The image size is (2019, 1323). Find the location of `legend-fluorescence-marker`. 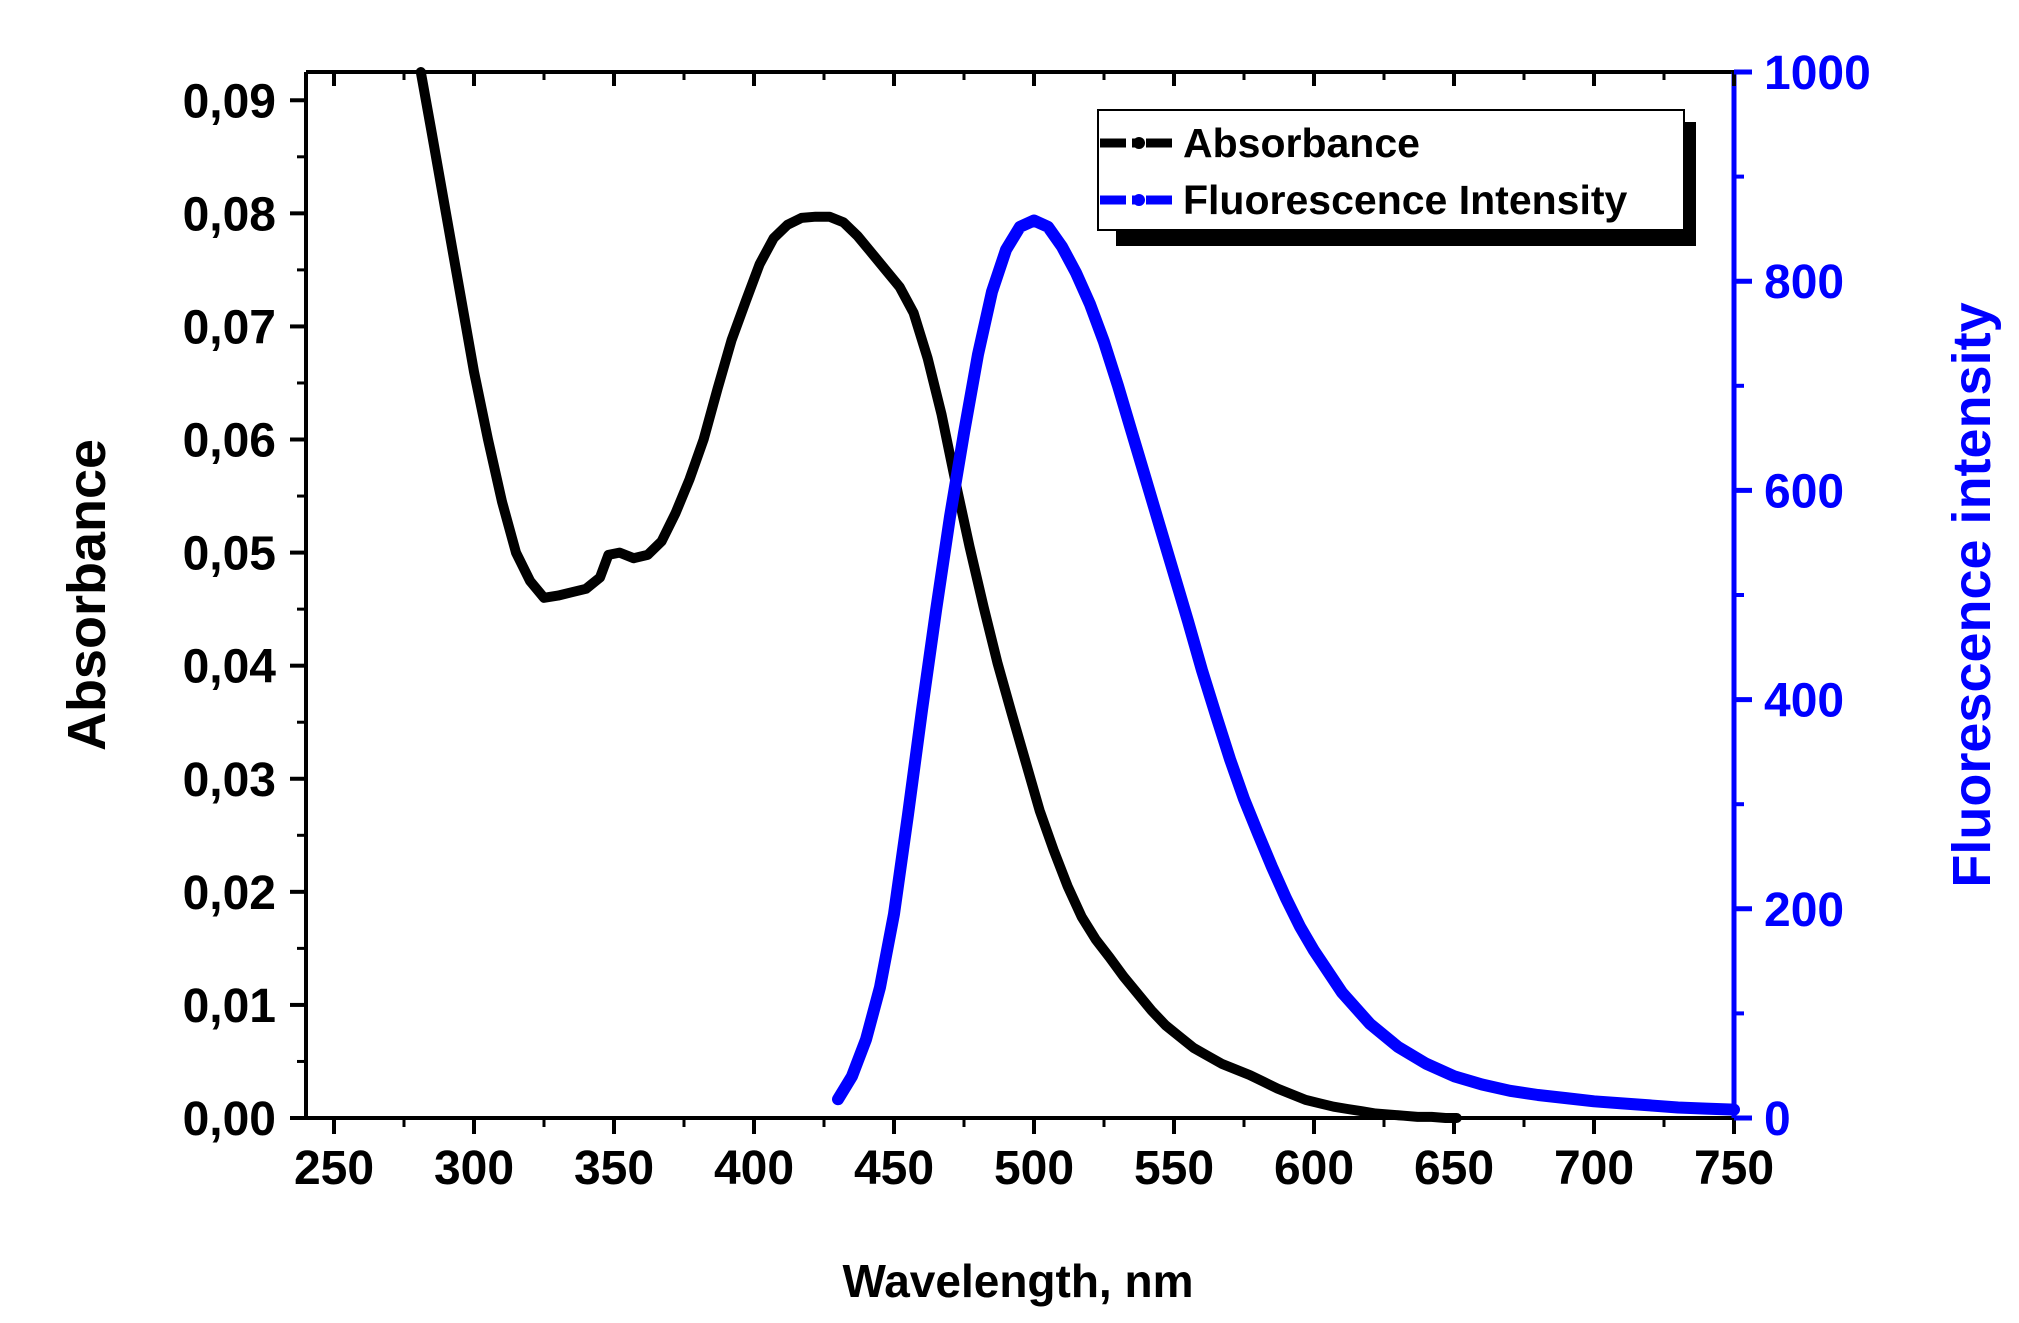

legend-fluorescence-marker is located at coordinates (1139, 200).